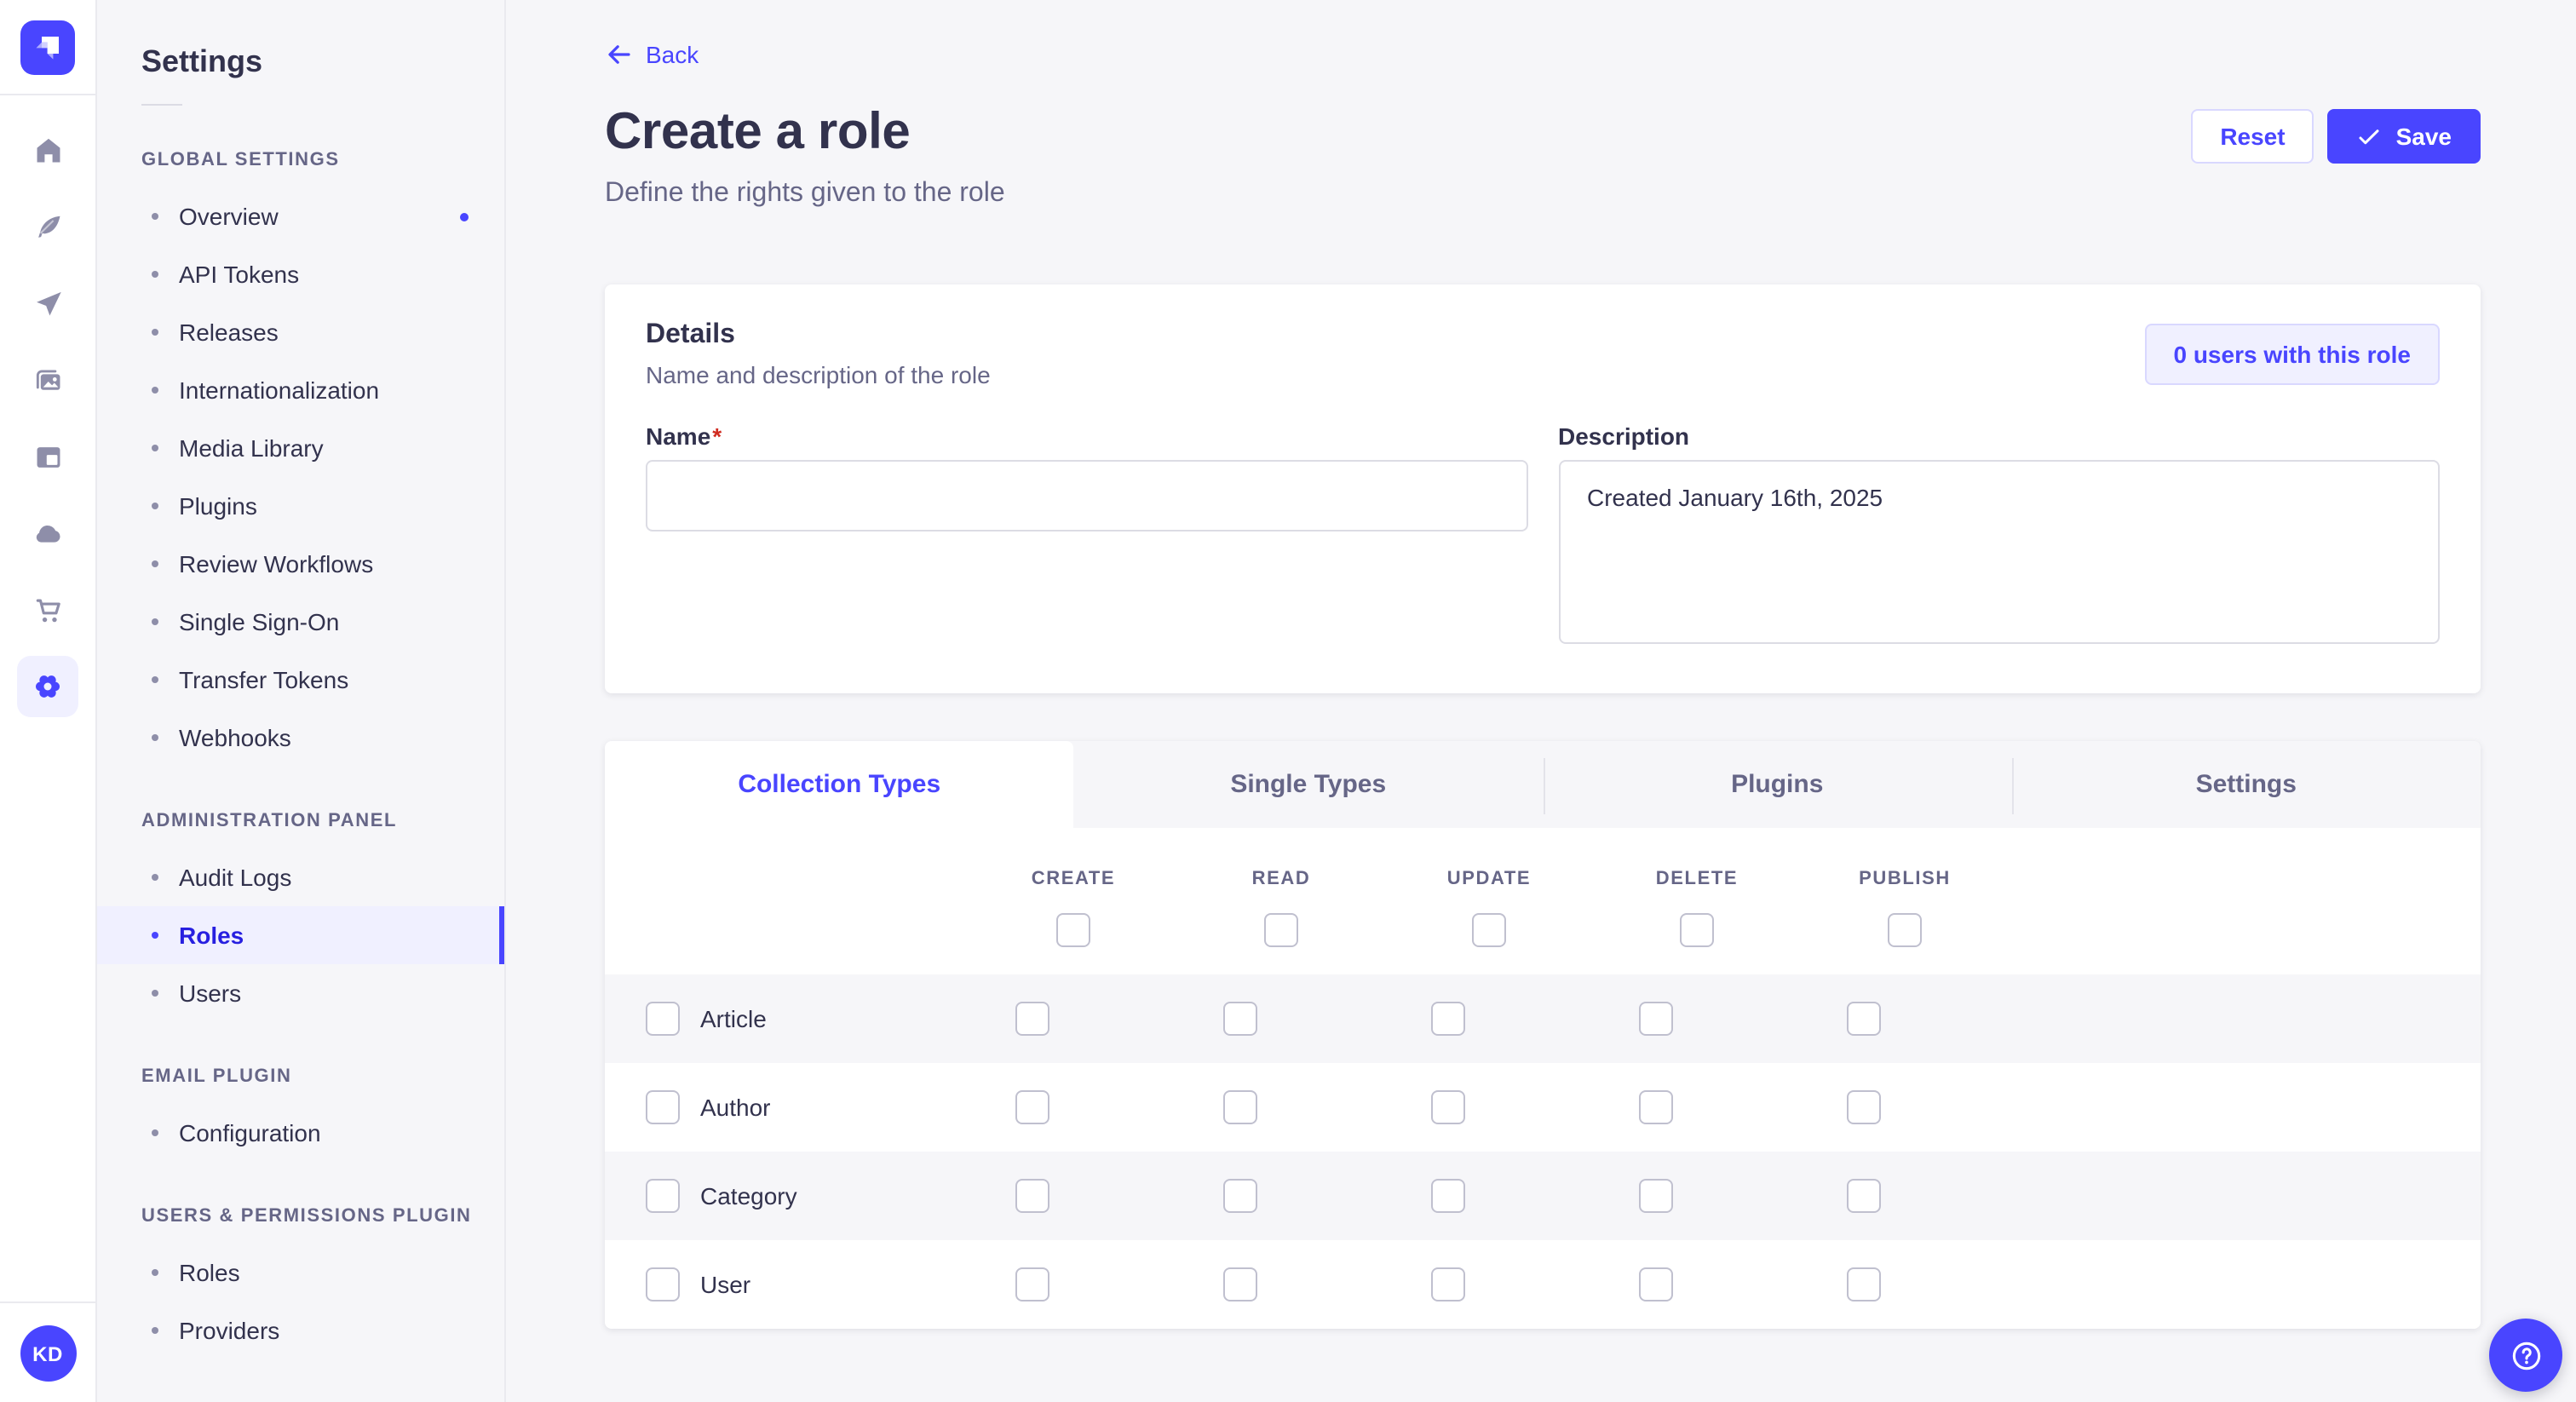  What do you see at coordinates (301, 738) in the screenshot?
I see `sidebar-item-webhooks: Webhooks` at bounding box center [301, 738].